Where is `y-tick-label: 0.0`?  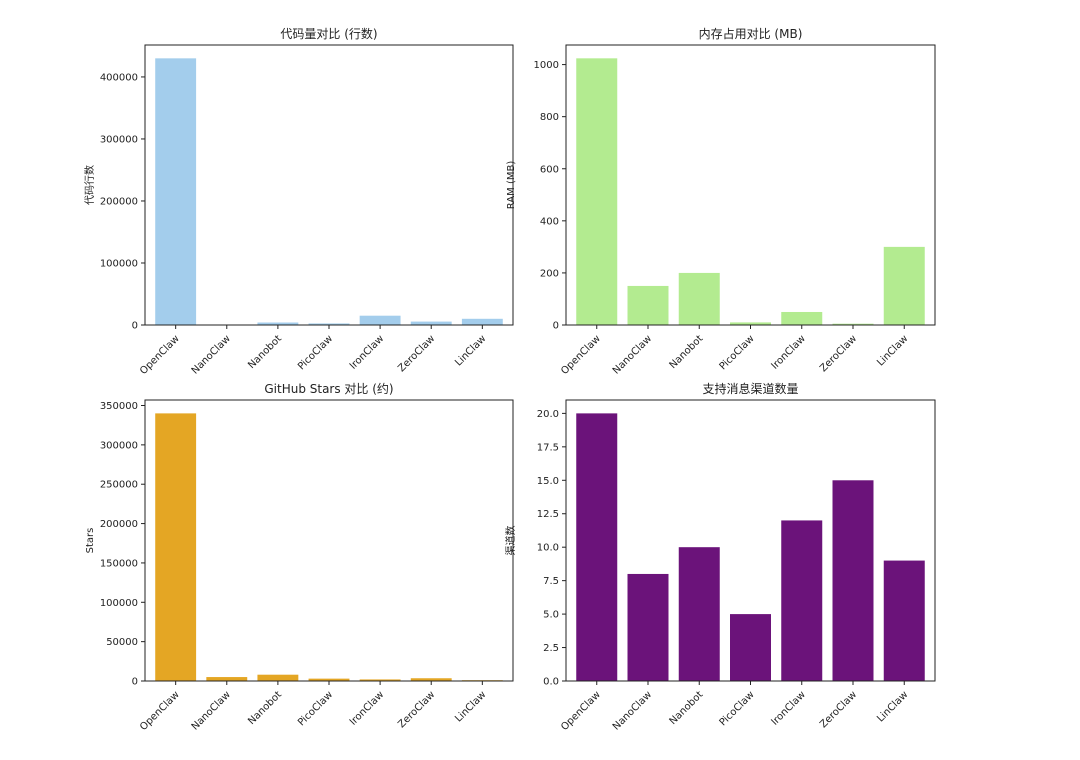
y-tick-label: 0.0 is located at coordinates (551, 682).